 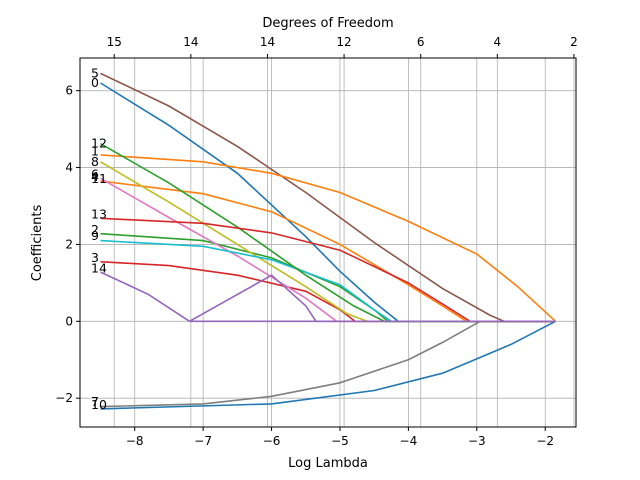 I want to click on path-label-9: 9, so click(x=95, y=235).